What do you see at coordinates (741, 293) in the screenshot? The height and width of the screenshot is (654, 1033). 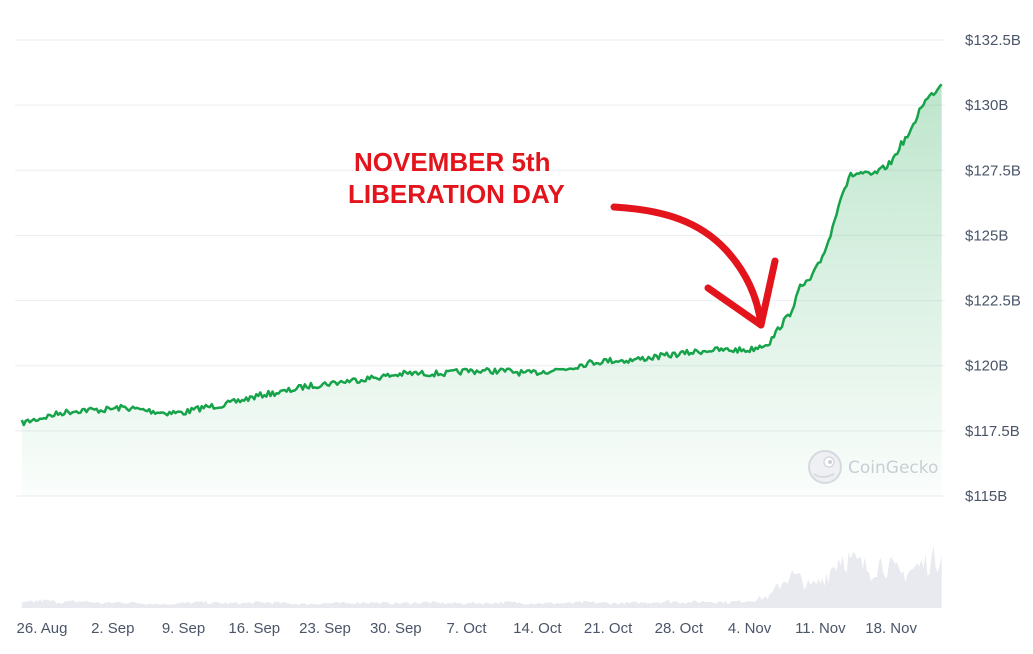 I see `annotation-arrow-head` at bounding box center [741, 293].